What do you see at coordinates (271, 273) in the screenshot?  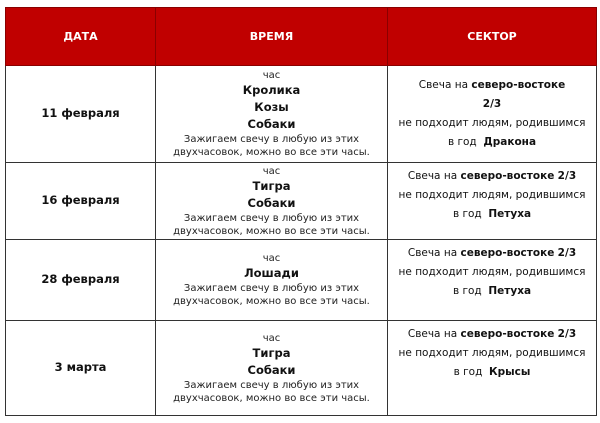 I see `hour-name: Лошади` at bounding box center [271, 273].